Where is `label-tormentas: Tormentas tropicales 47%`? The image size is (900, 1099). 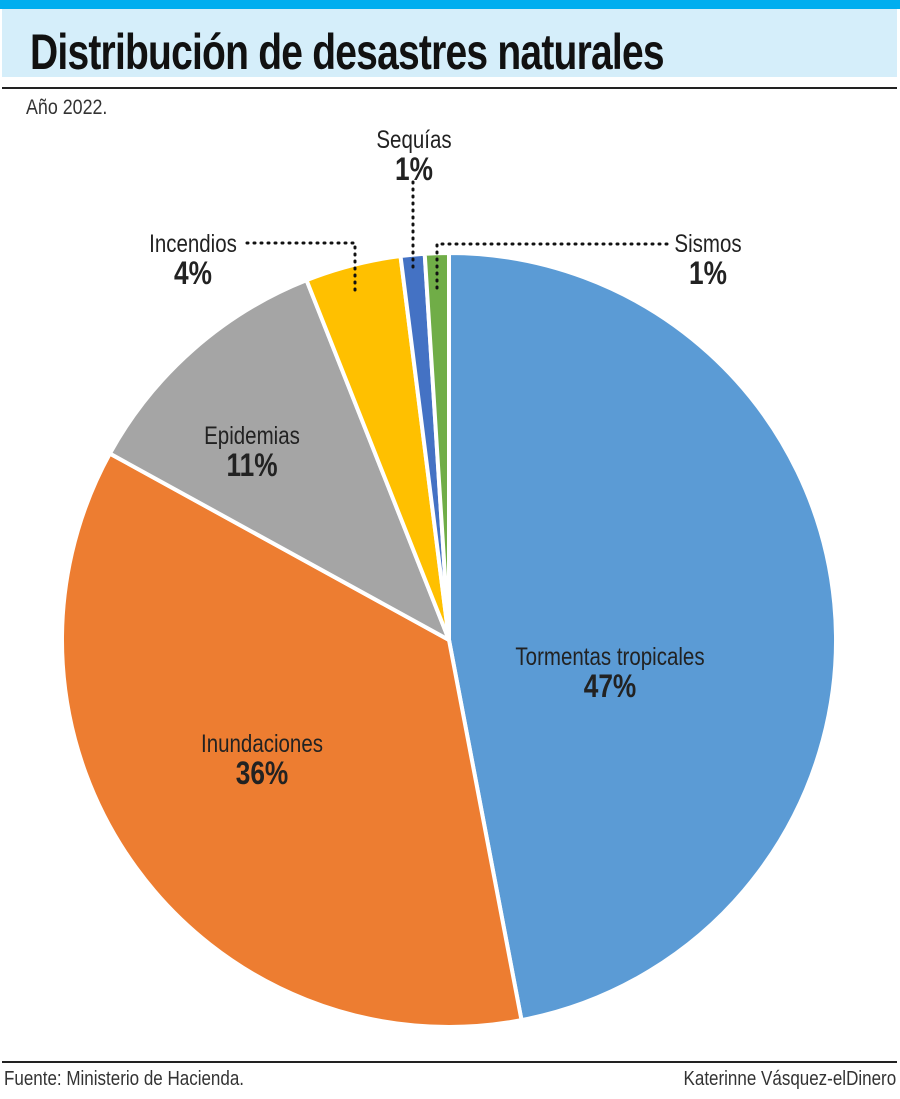 label-tormentas: Tormentas tropicales 47% is located at coordinates (610, 673).